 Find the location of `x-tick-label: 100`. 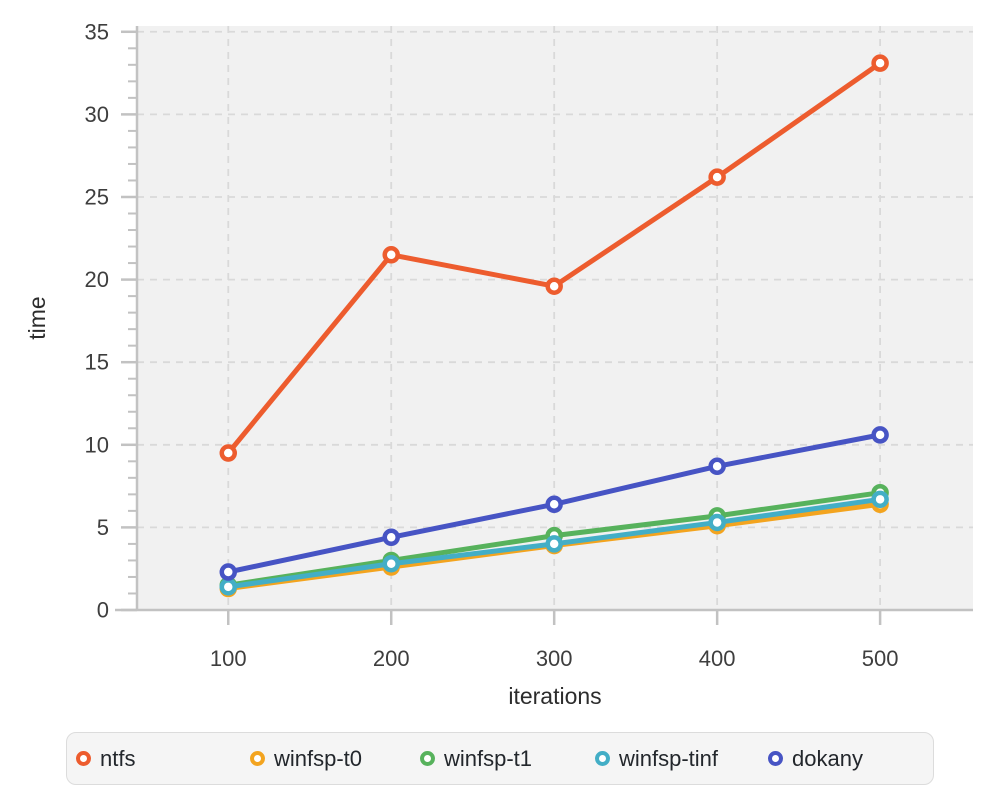

x-tick-label: 100 is located at coordinates (228, 658).